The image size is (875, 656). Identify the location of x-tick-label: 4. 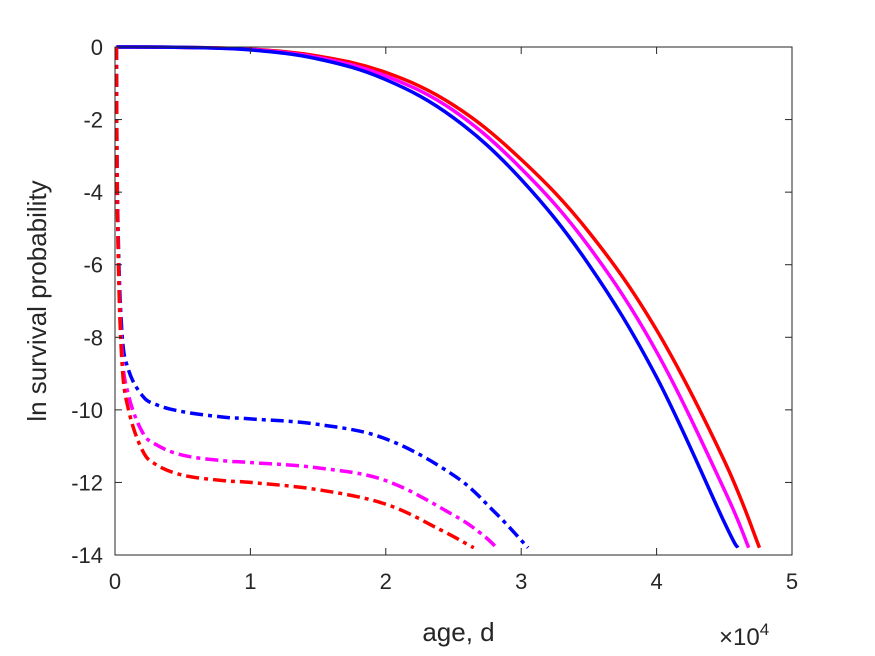
(656, 581).